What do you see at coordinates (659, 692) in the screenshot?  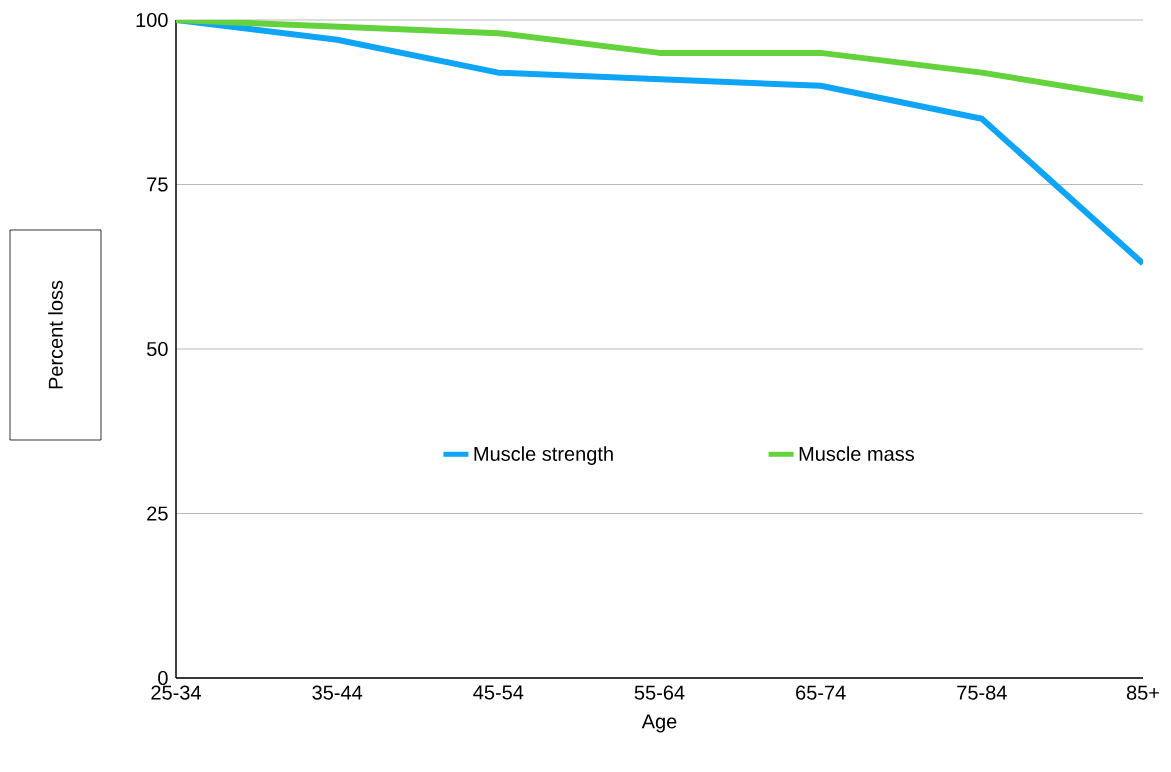 I see `x-tick-label: 55-64` at bounding box center [659, 692].